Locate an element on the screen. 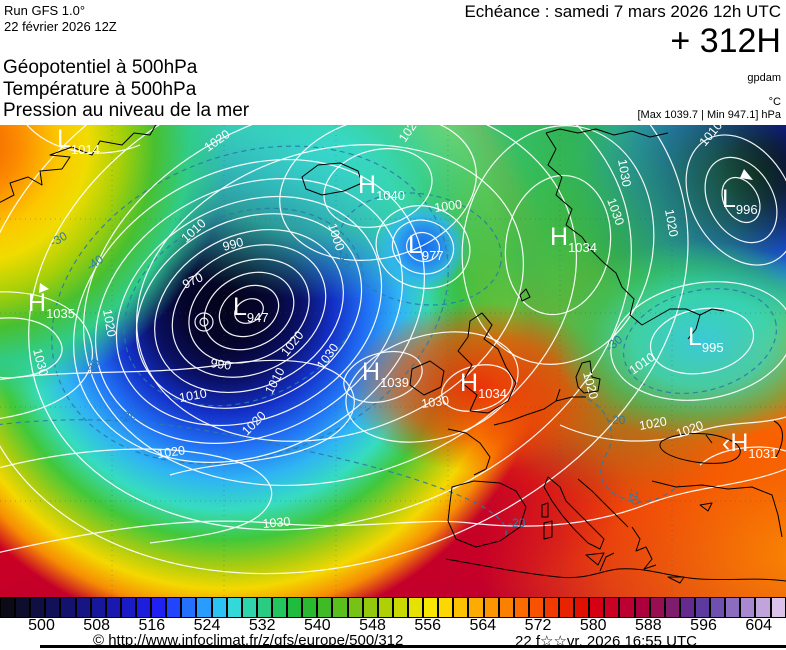 The width and height of the screenshot is (786, 650). title-pressure: Pression au niveau de la mer is located at coordinates (126, 110).